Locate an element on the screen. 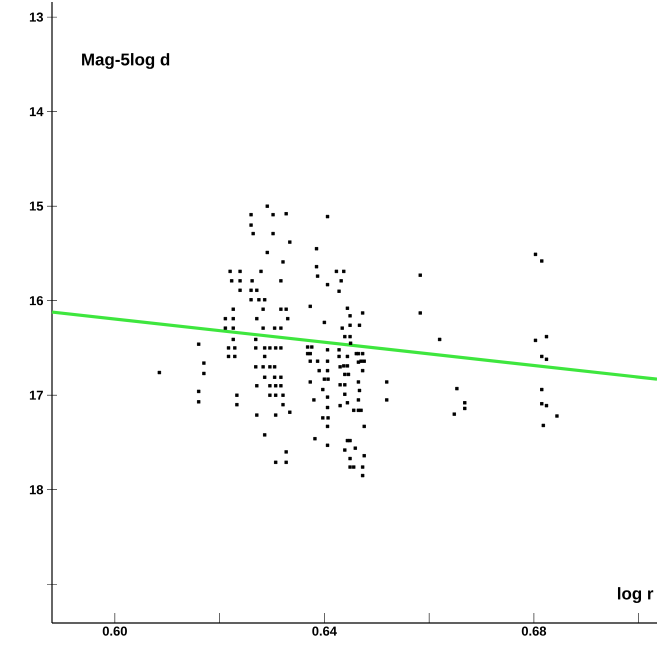 The height and width of the screenshot is (658, 657). y-tick-label: 16 is located at coordinates (37, 301).